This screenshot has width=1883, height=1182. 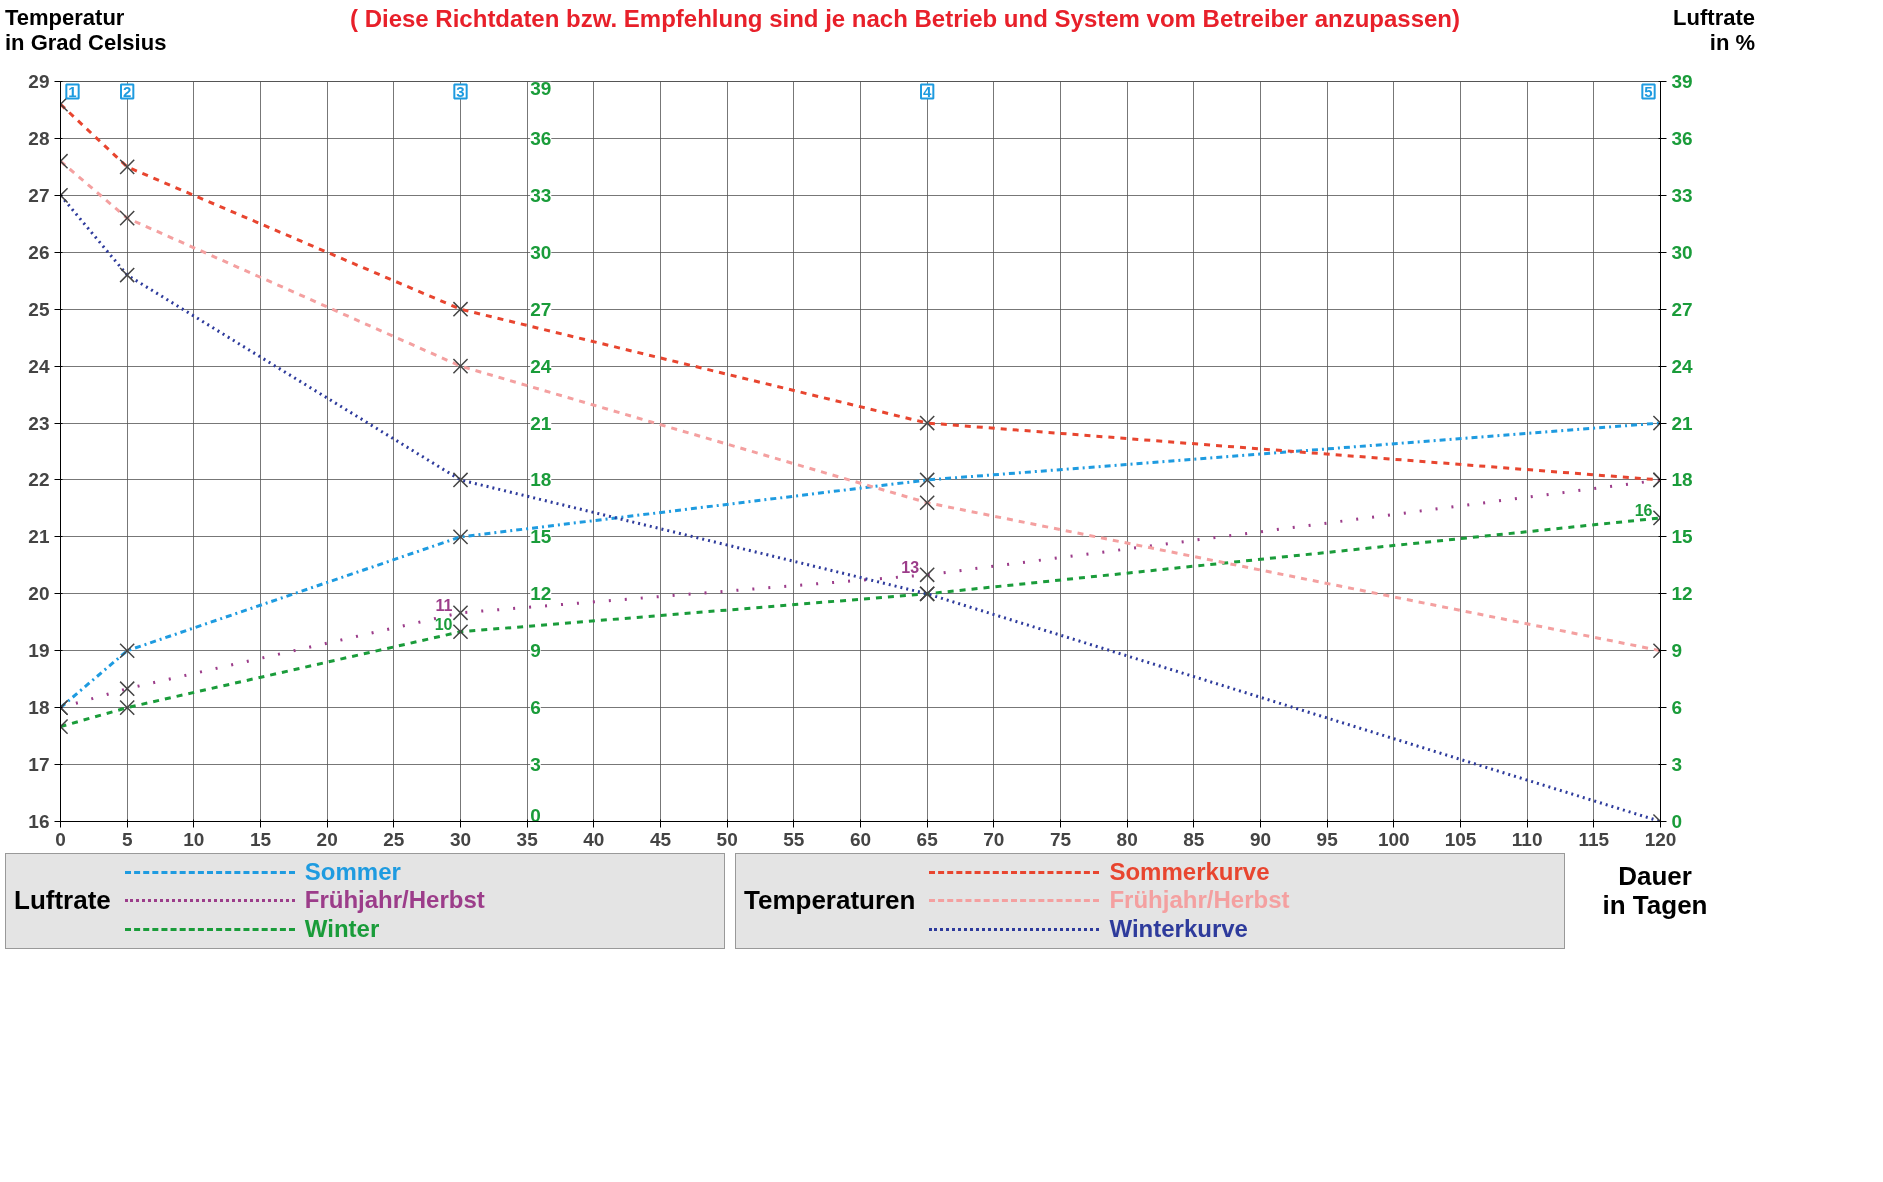 What do you see at coordinates (541, 195) in the screenshot?
I see `y3-tick-label: 33` at bounding box center [541, 195].